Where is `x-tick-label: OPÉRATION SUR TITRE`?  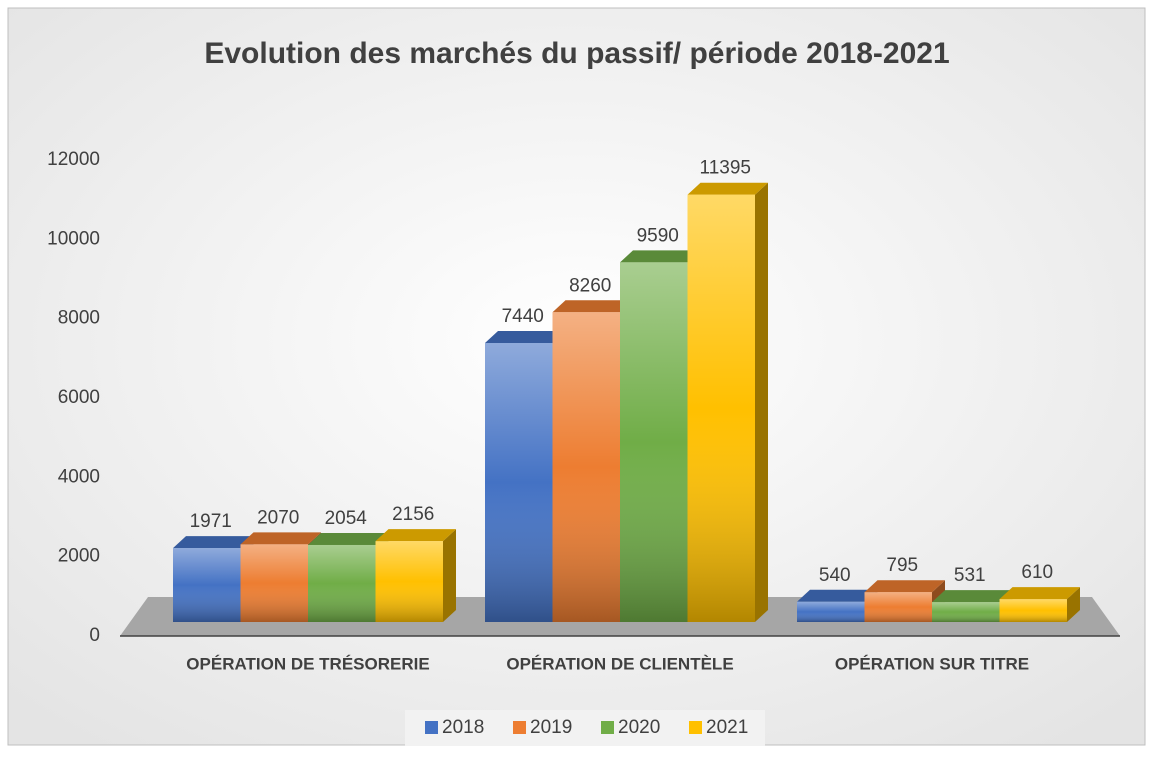
x-tick-label: OPÉRATION SUR TITRE is located at coordinates (932, 663).